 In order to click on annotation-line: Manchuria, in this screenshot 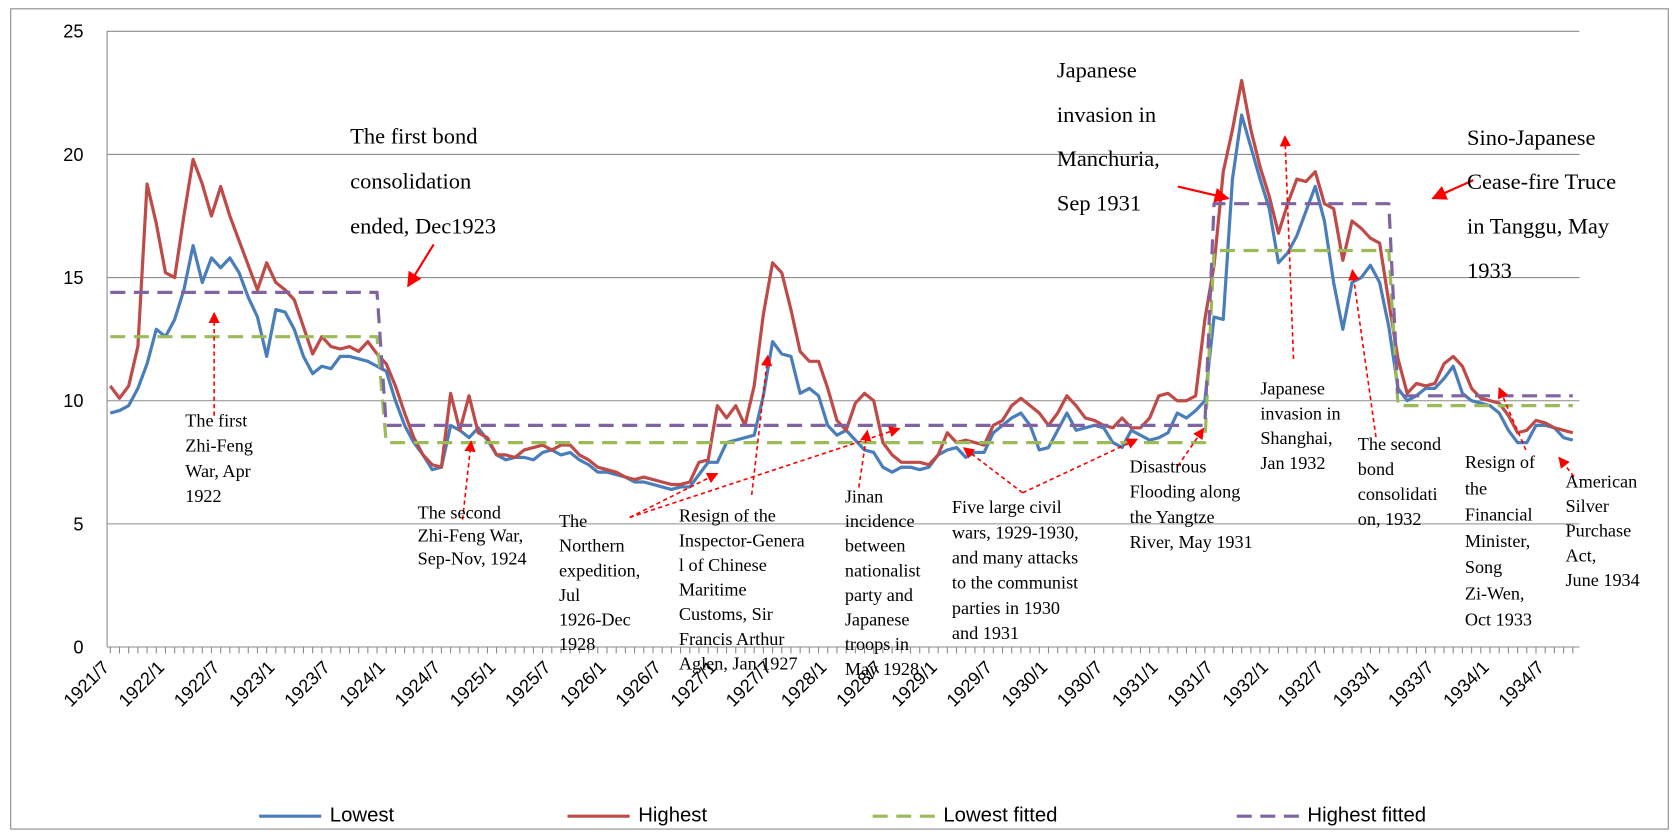, I will do `click(1108, 158)`.